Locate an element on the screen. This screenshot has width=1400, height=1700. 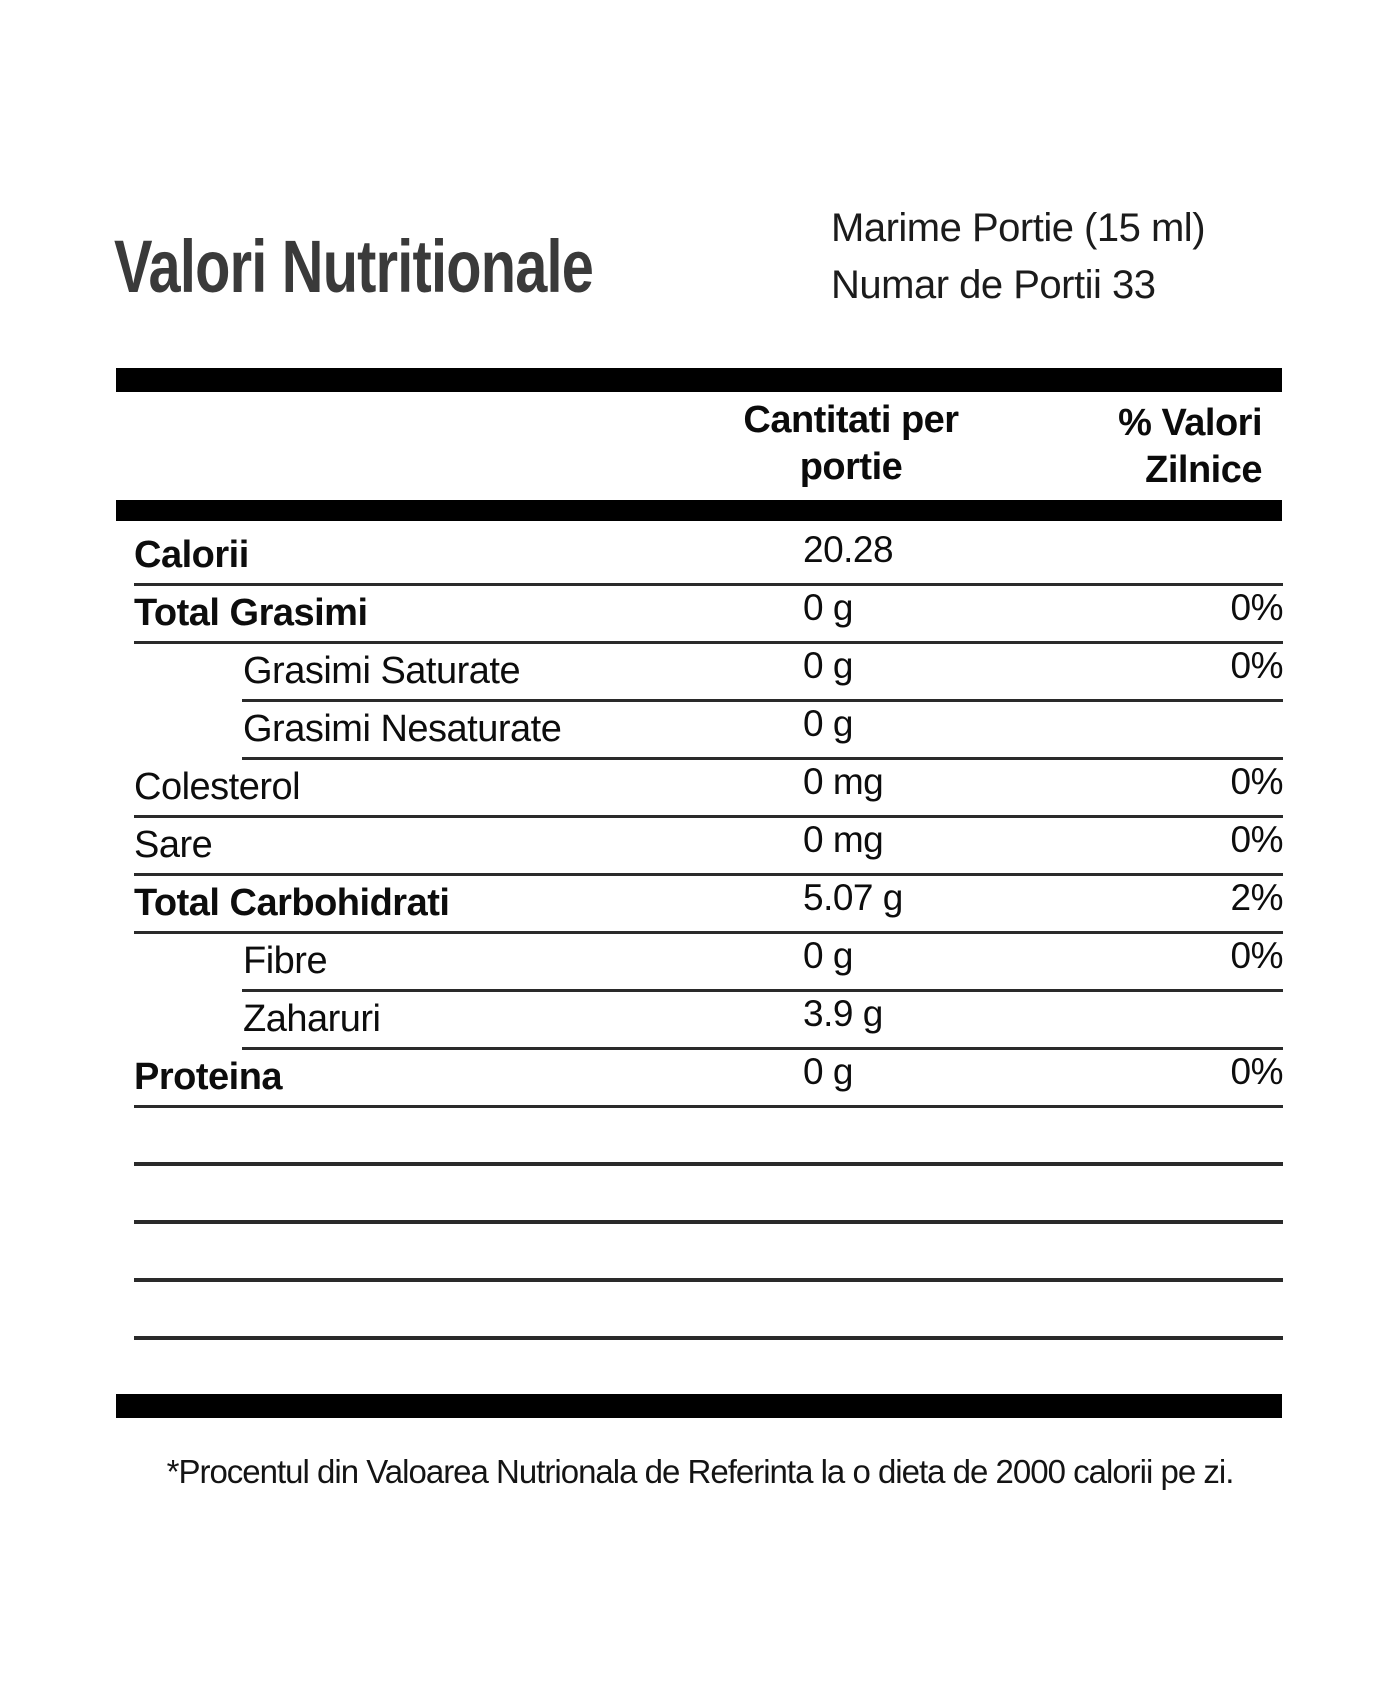
header-divider-bar is located at coordinates (699, 510).